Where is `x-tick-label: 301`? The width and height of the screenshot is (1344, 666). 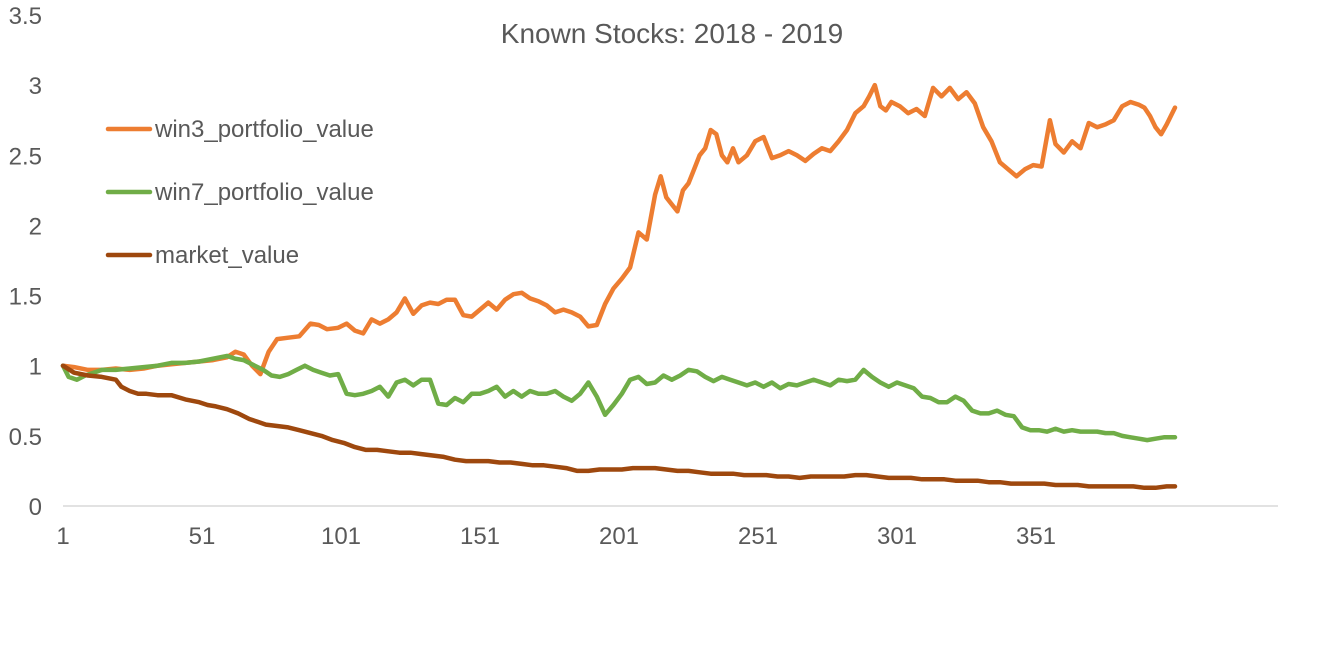
x-tick-label: 301 is located at coordinates (897, 536).